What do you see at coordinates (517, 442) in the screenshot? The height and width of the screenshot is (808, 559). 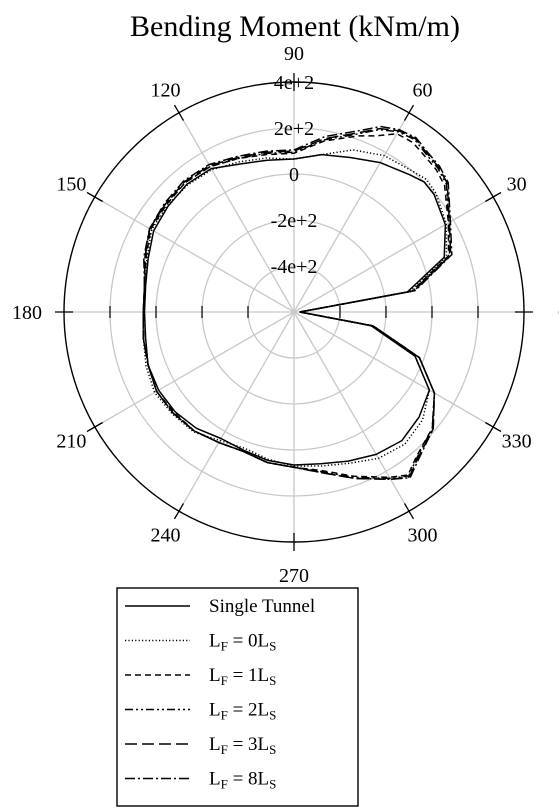 I see `angle-tick-label: 330` at bounding box center [517, 442].